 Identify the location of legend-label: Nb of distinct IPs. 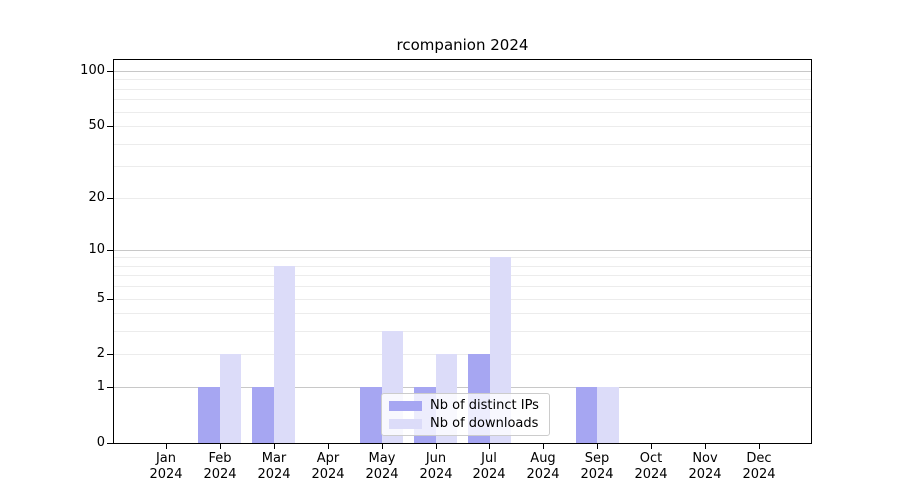
(484, 405).